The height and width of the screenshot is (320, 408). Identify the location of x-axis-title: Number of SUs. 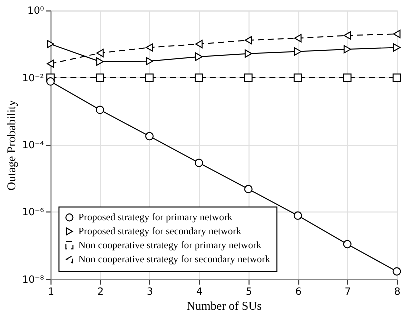
(224, 305).